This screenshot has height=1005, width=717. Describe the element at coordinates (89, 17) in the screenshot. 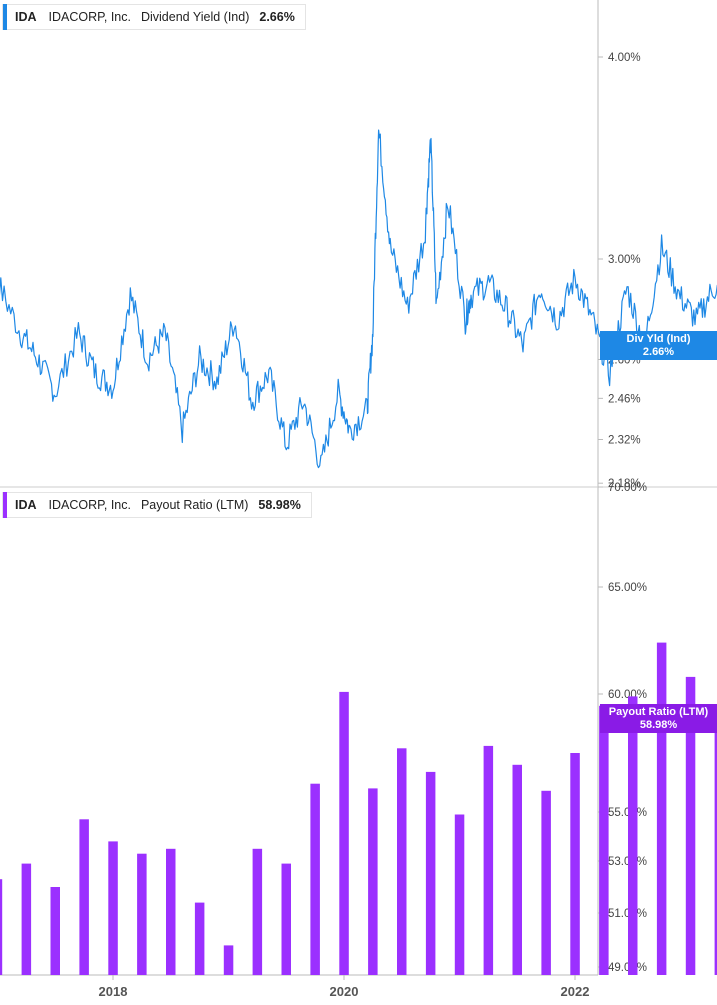

I see `top-legend-company: IDACORP, Inc.` at that location.